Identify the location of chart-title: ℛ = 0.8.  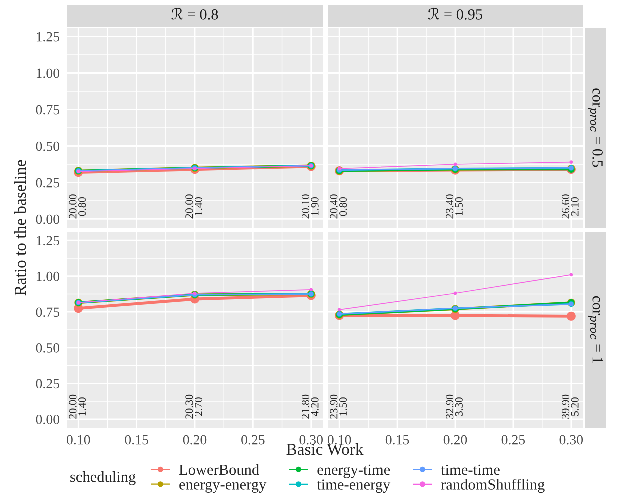
(195, 14).